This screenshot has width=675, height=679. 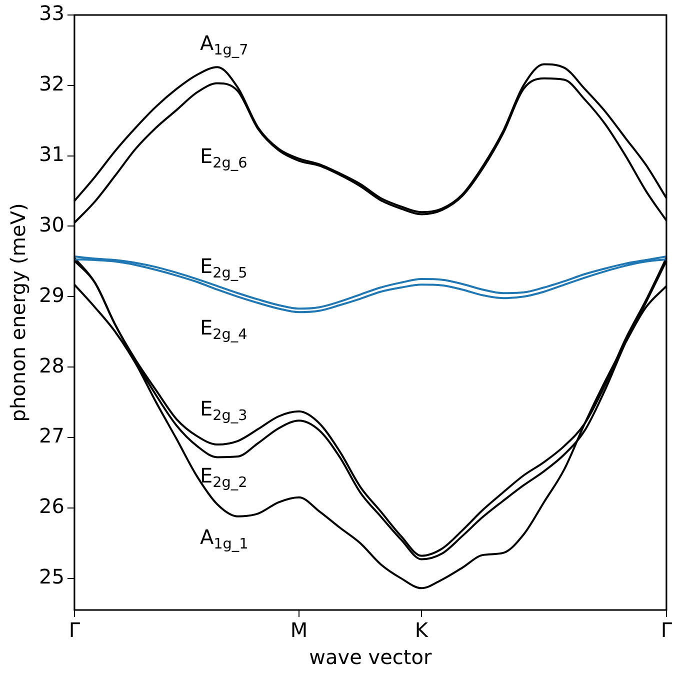 What do you see at coordinates (51, 224) in the screenshot?
I see `y-tick-label: 30` at bounding box center [51, 224].